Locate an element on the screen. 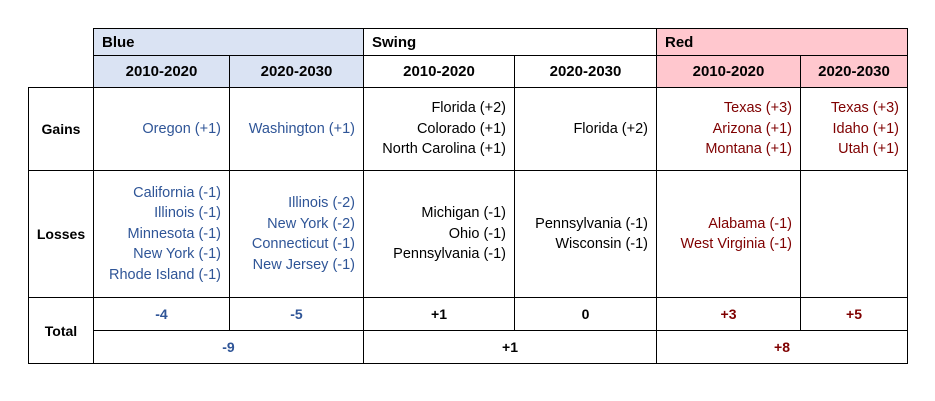 The width and height of the screenshot is (935, 401). state-entry: Utah (+1) is located at coordinates (868, 149).